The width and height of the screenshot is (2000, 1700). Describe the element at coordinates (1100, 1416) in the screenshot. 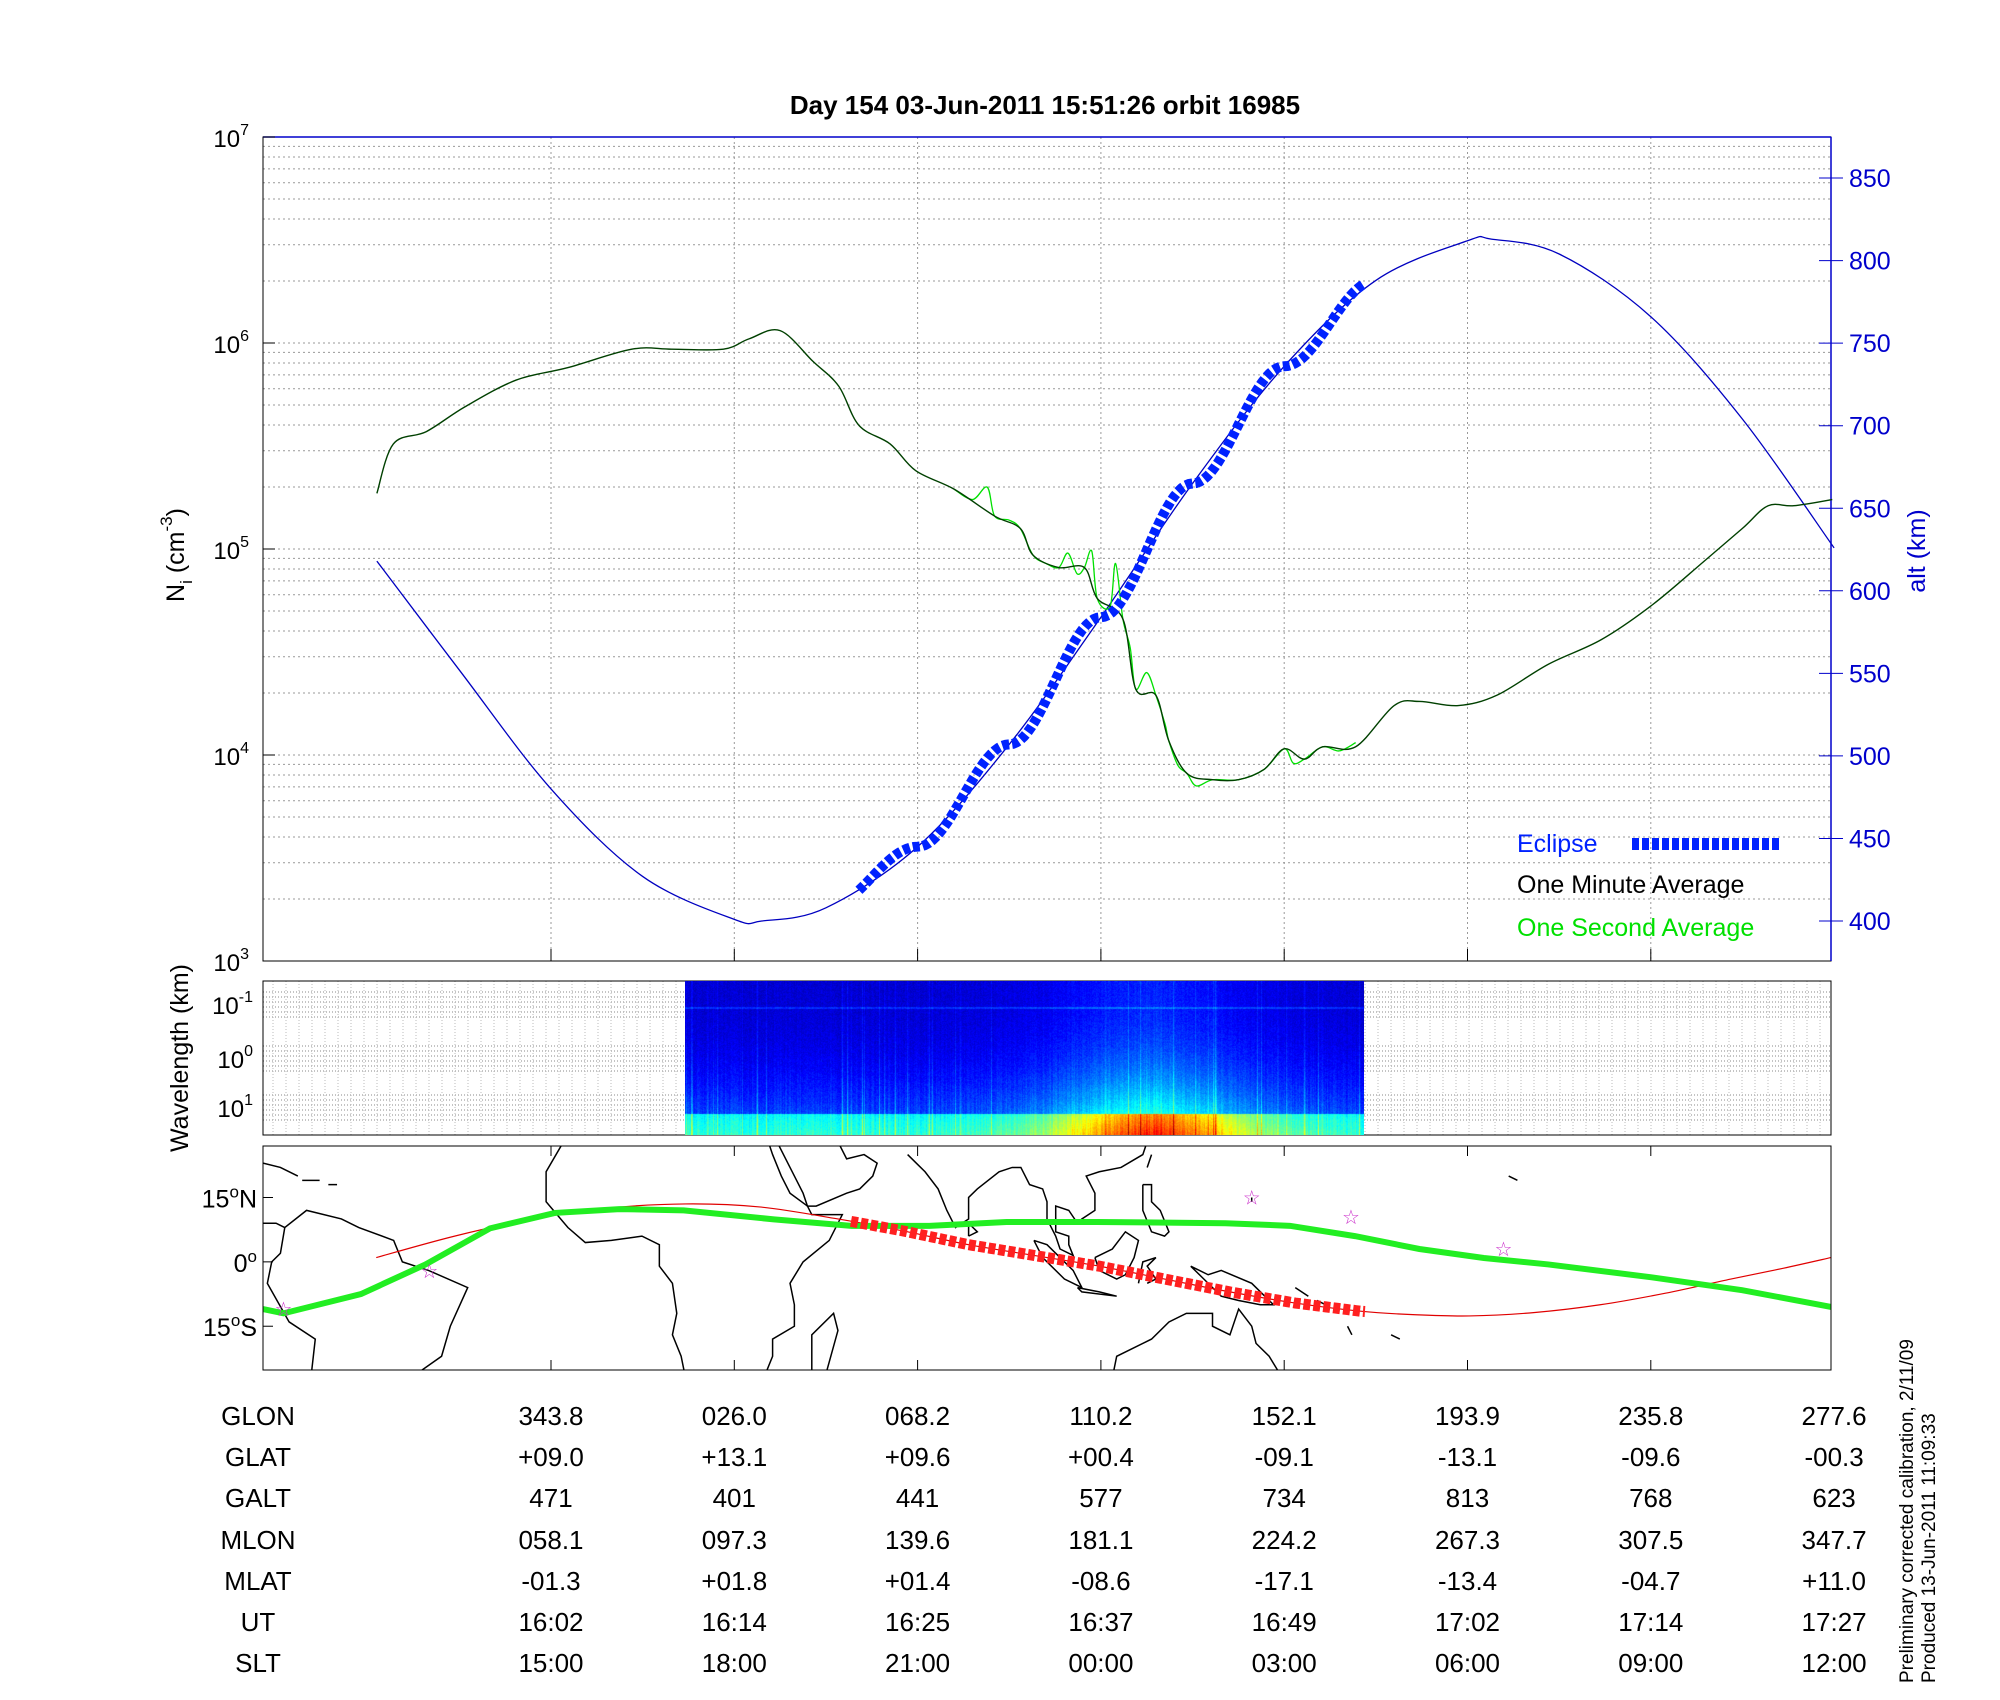

I see `table-cell: 110.2` at that location.